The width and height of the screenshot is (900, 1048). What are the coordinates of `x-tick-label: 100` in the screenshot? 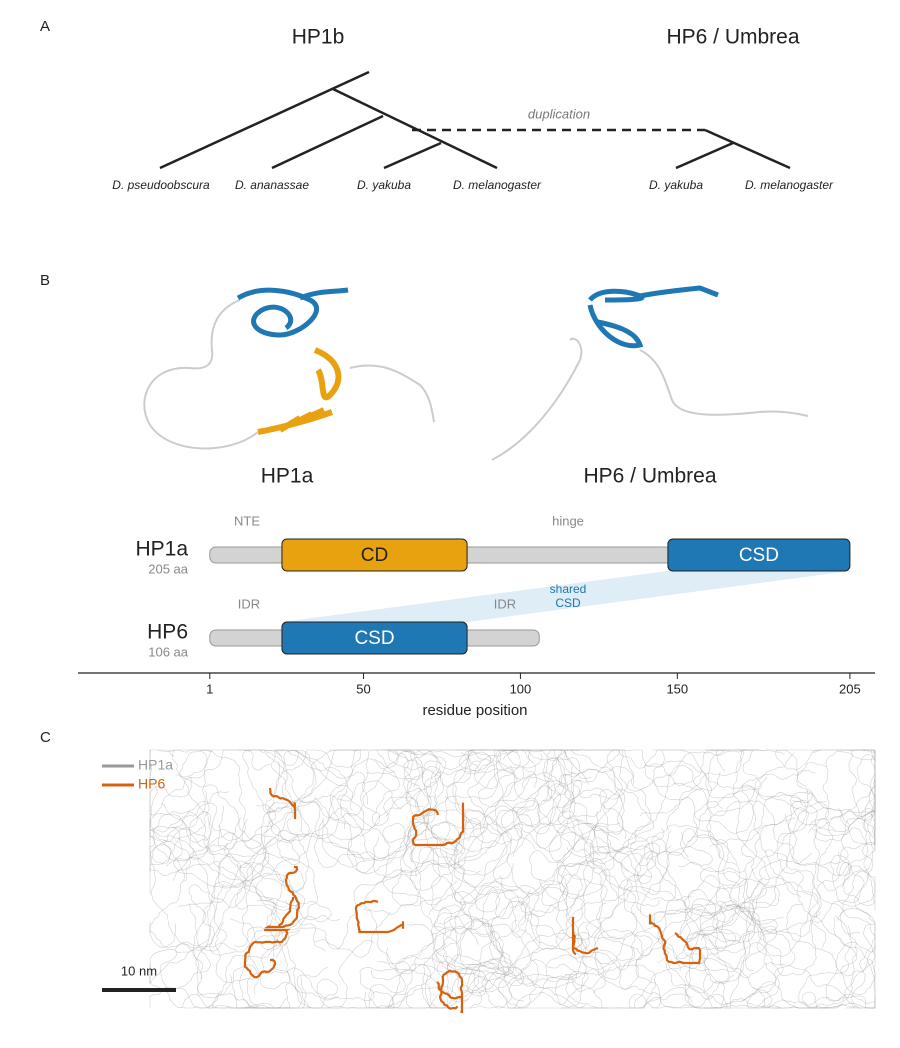 It's located at (521, 688).